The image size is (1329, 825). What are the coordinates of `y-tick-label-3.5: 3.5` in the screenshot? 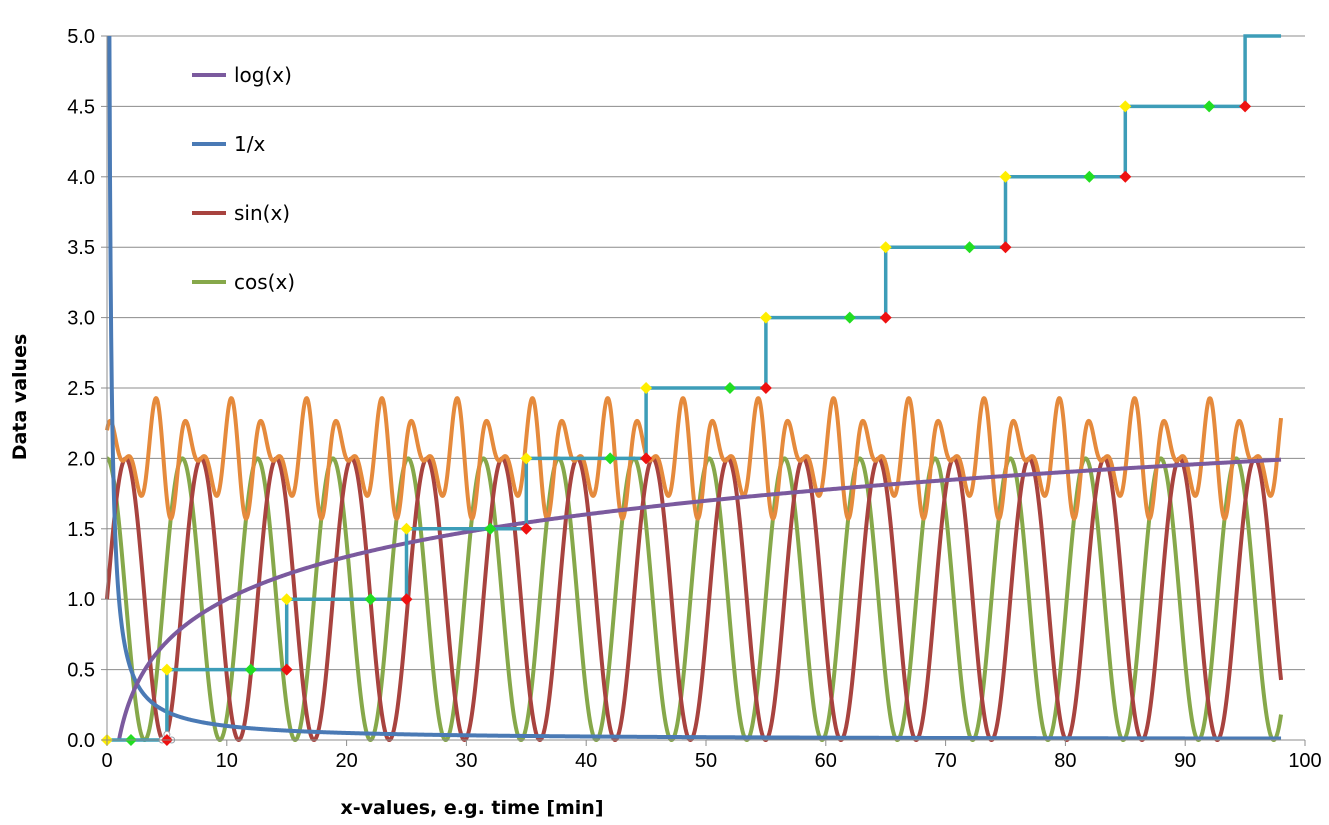 It's located at (81, 248).